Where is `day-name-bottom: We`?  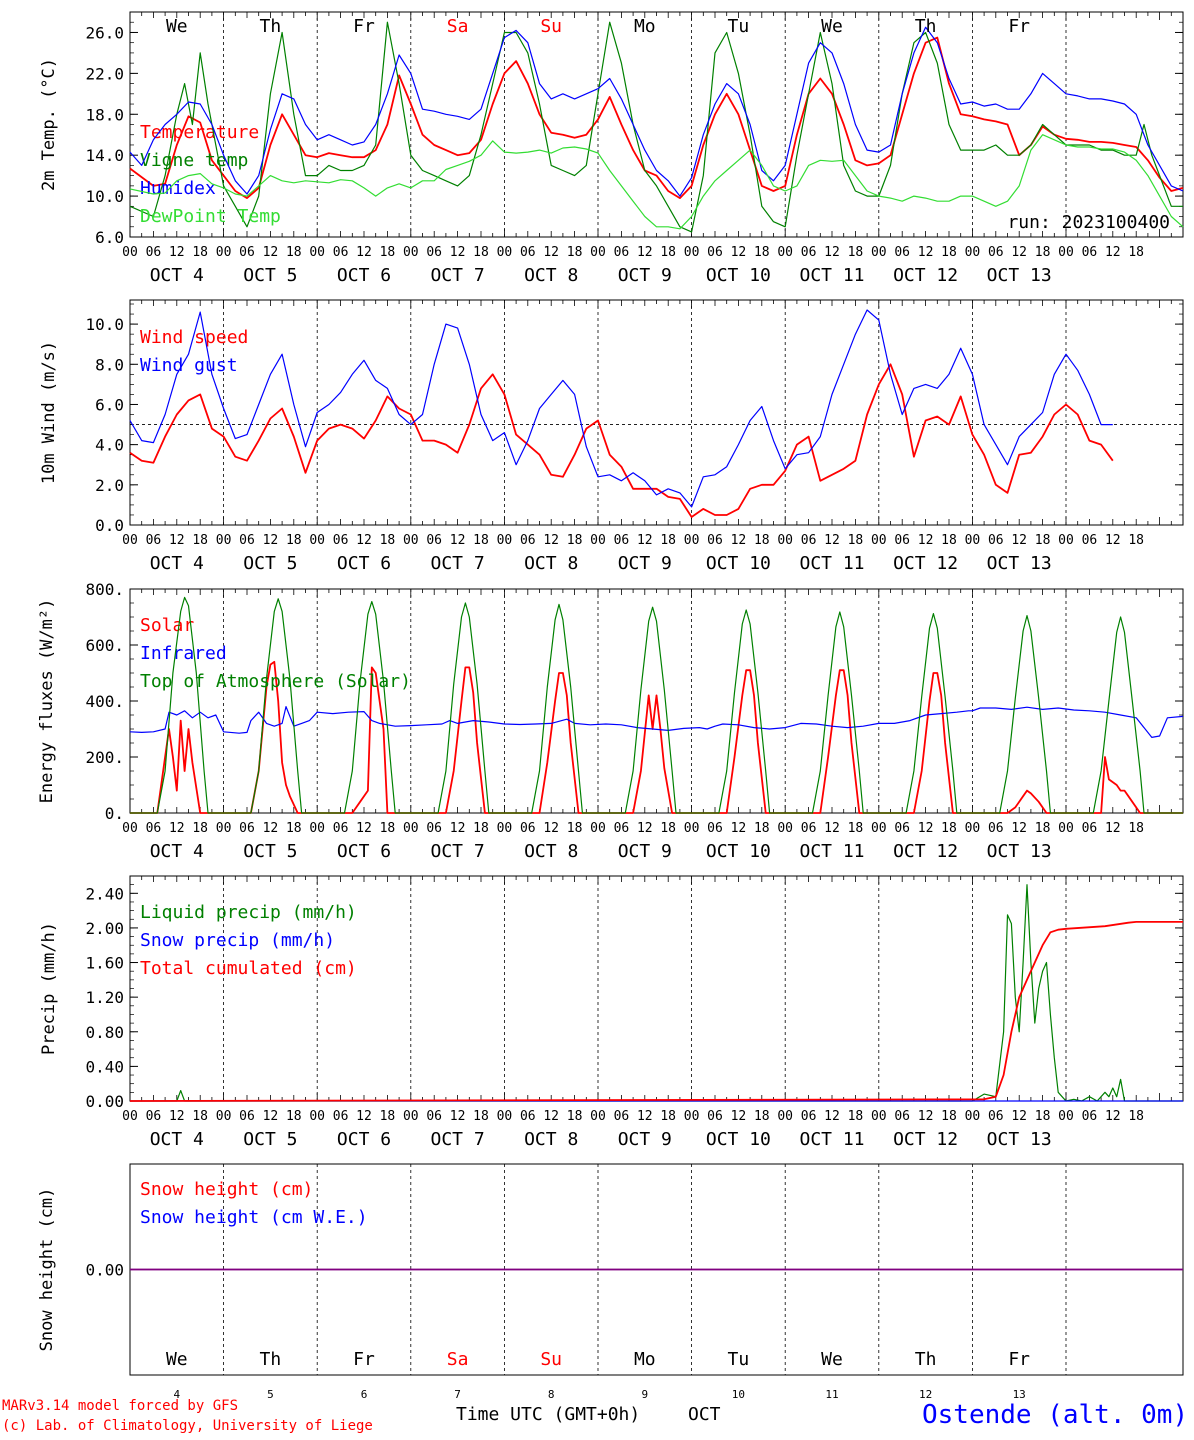
day-name-bottom: We is located at coordinates (832, 1359).